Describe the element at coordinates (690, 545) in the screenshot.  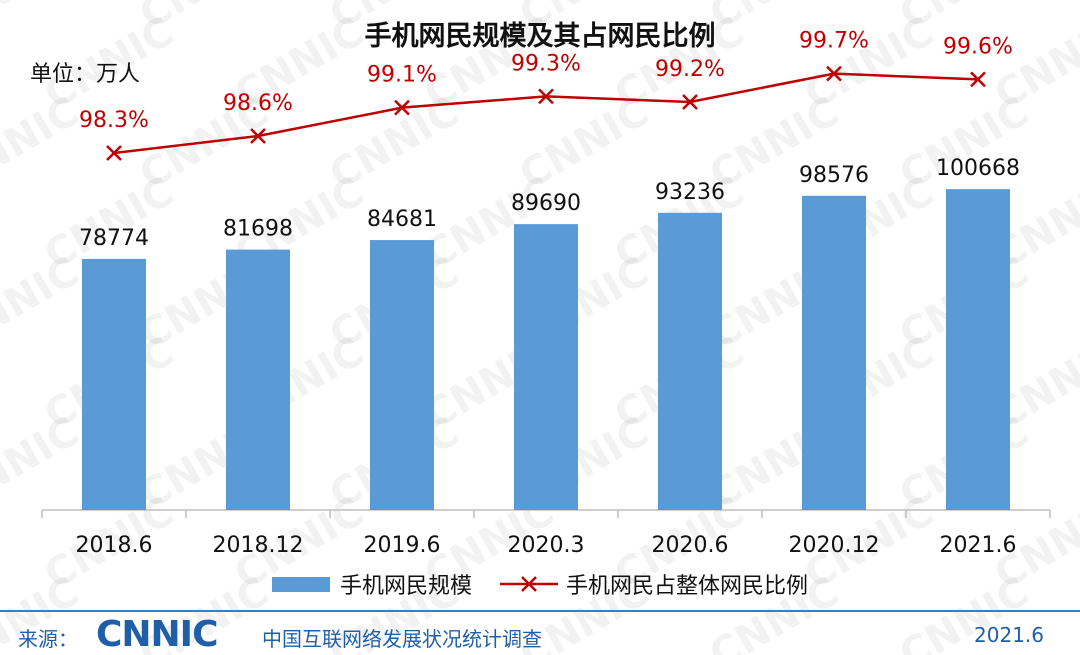
I see `x-tick-label: 2020.6` at that location.